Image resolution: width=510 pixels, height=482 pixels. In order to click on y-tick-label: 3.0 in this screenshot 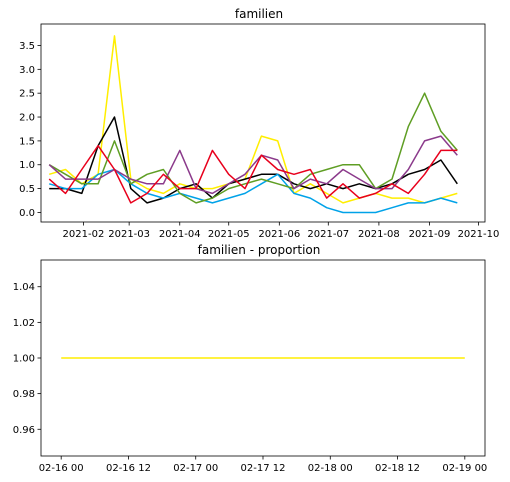, I will do `click(27, 70)`.